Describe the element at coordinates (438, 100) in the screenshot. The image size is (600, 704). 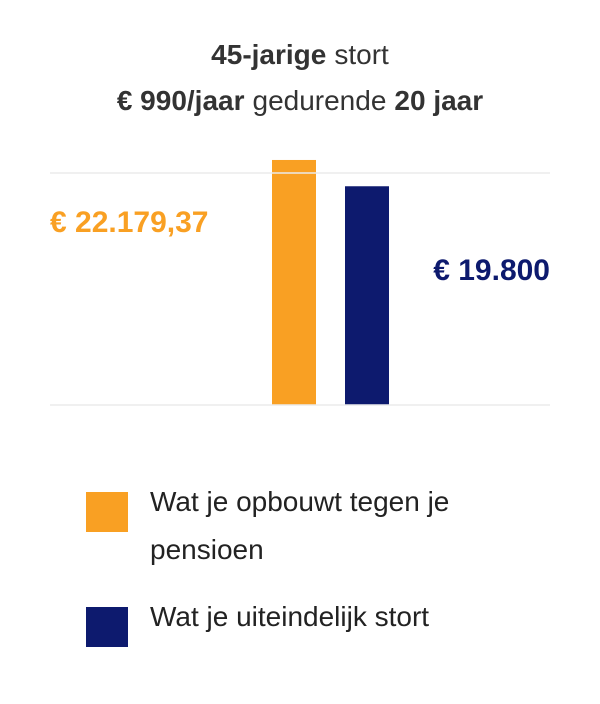
I see `title-part: 20 jaar` at that location.